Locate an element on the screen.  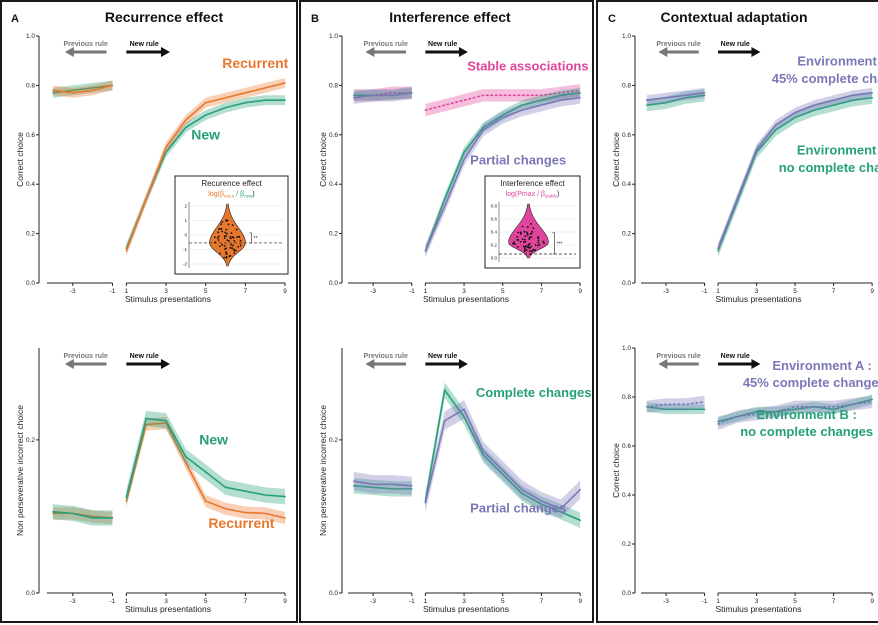
series-label: Recurrent is located at coordinates (255, 63).